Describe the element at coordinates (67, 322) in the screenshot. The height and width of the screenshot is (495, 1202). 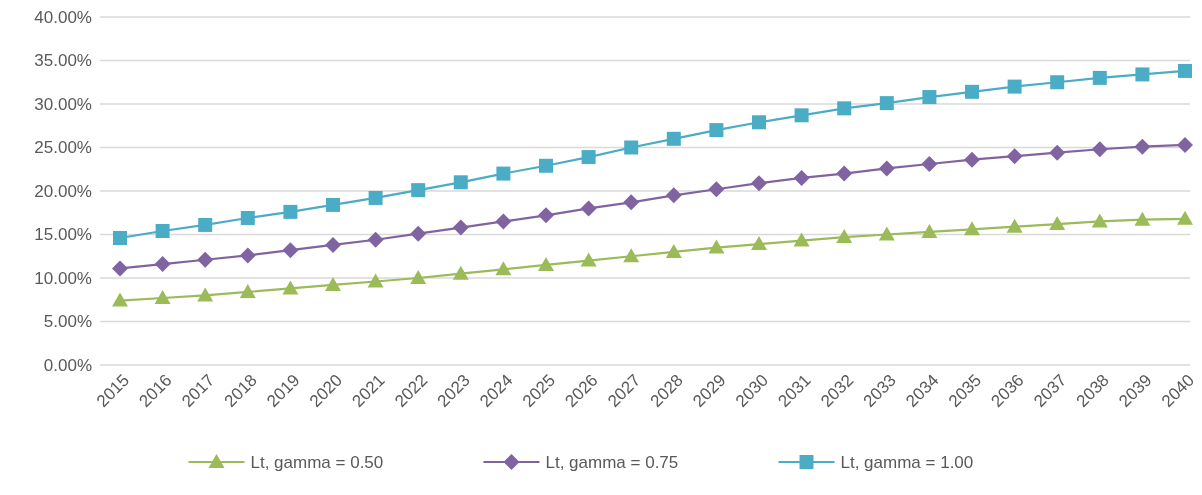
I see `y-tick-label: 5.00%` at that location.